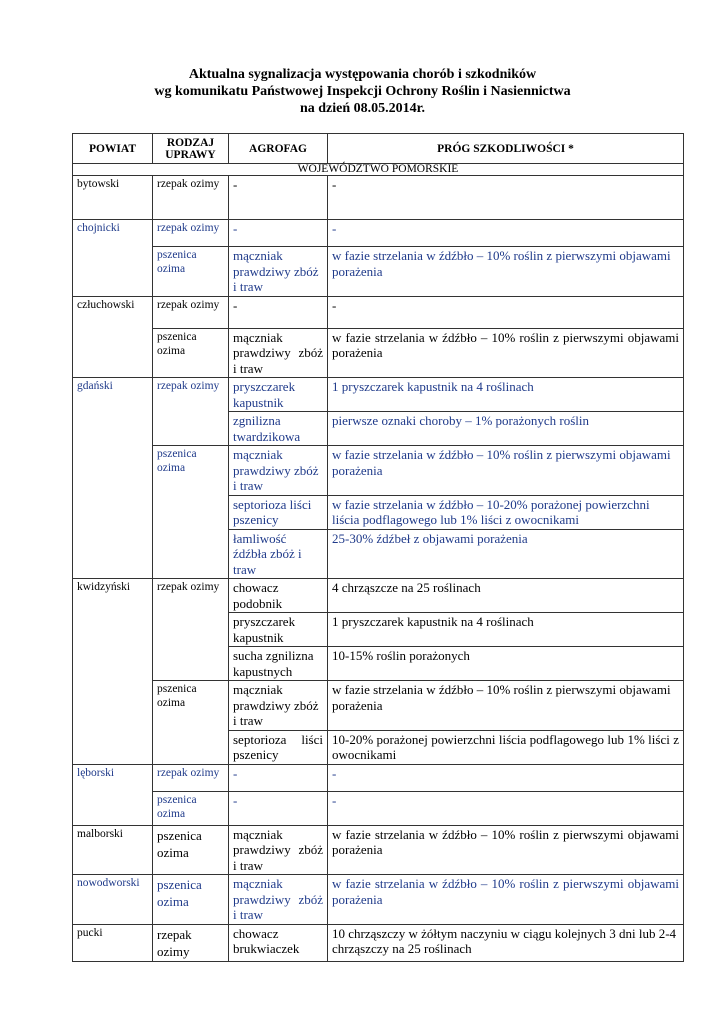 The height and width of the screenshot is (1024, 725). What do you see at coordinates (278, 595) in the screenshot?
I see `agrofag-cell: chowacz podobnik` at bounding box center [278, 595].